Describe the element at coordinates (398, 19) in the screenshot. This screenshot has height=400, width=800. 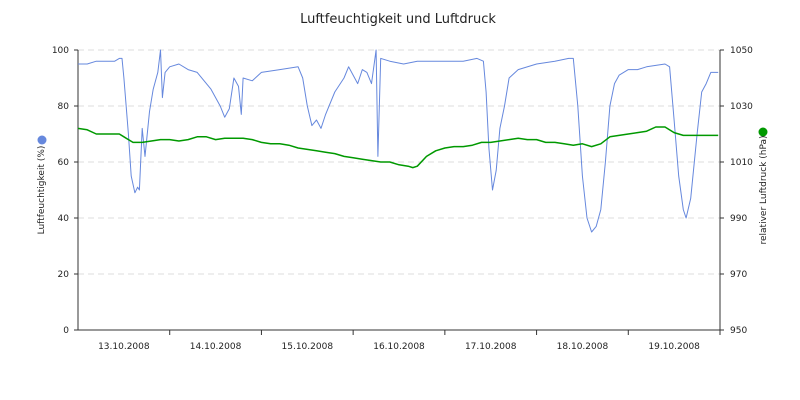
I see `chart-title: Luftfeuchtigkeit und Luftdruck` at that location.